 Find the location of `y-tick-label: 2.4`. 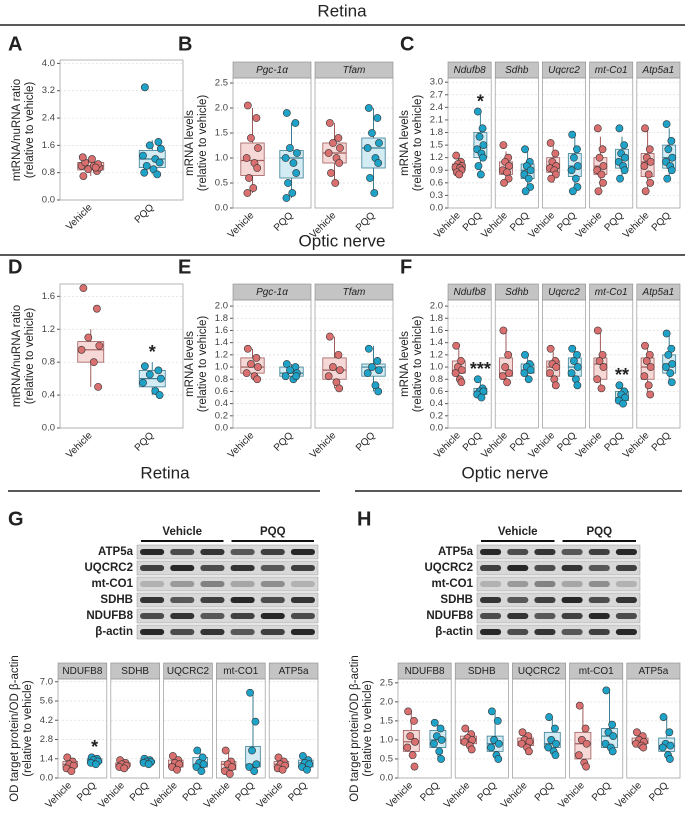

y-tick-label: 2.4 is located at coordinates (48, 118).